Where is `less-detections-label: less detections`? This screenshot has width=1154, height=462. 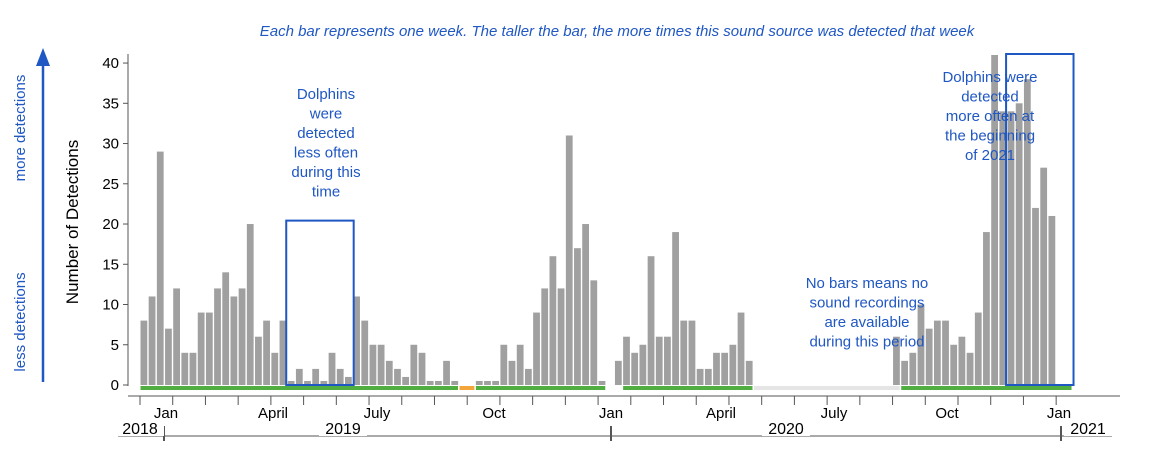
less-detections-label: less detections is located at coordinates (20, 321).